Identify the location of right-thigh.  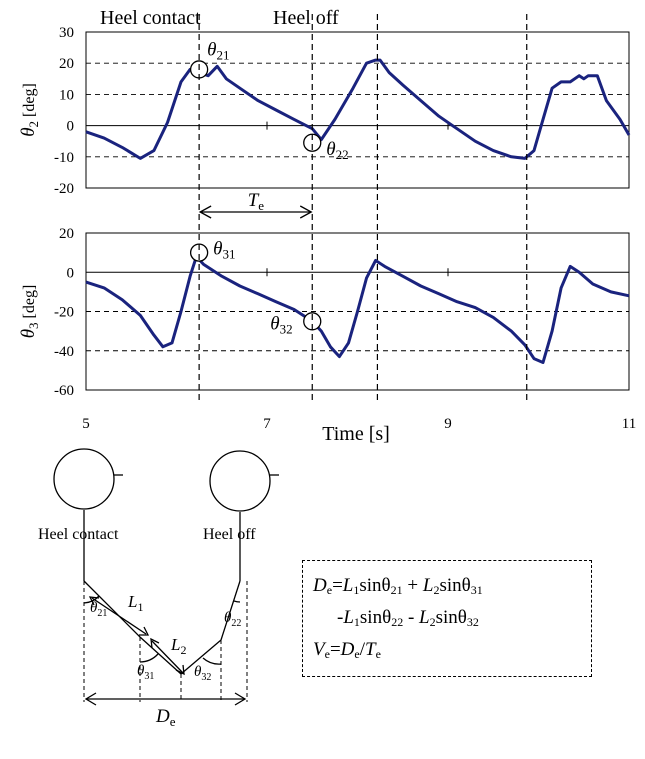
(230, 610).